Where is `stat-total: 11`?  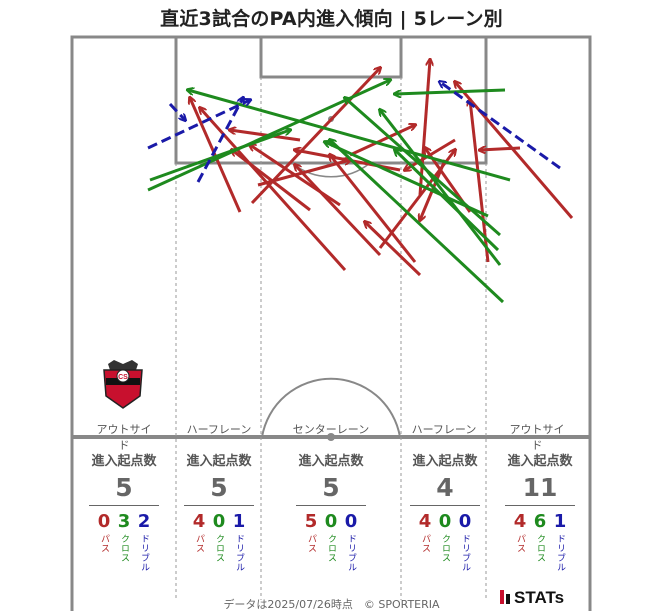 stat-total: 11 is located at coordinates (540, 487).